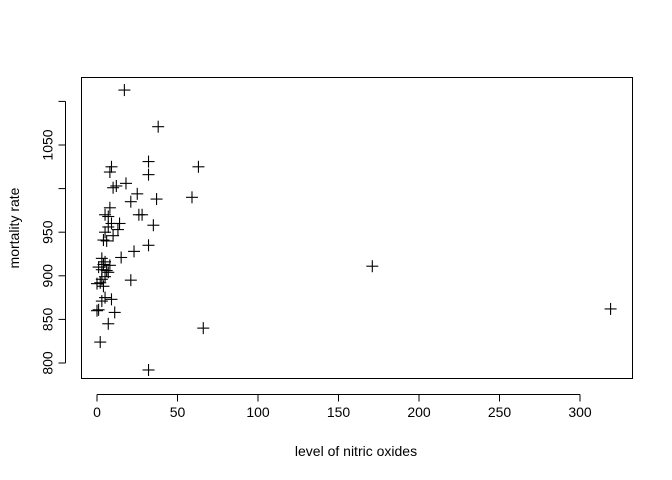 This screenshot has width=672, height=480. I want to click on x-tick-label: 100, so click(258, 412).